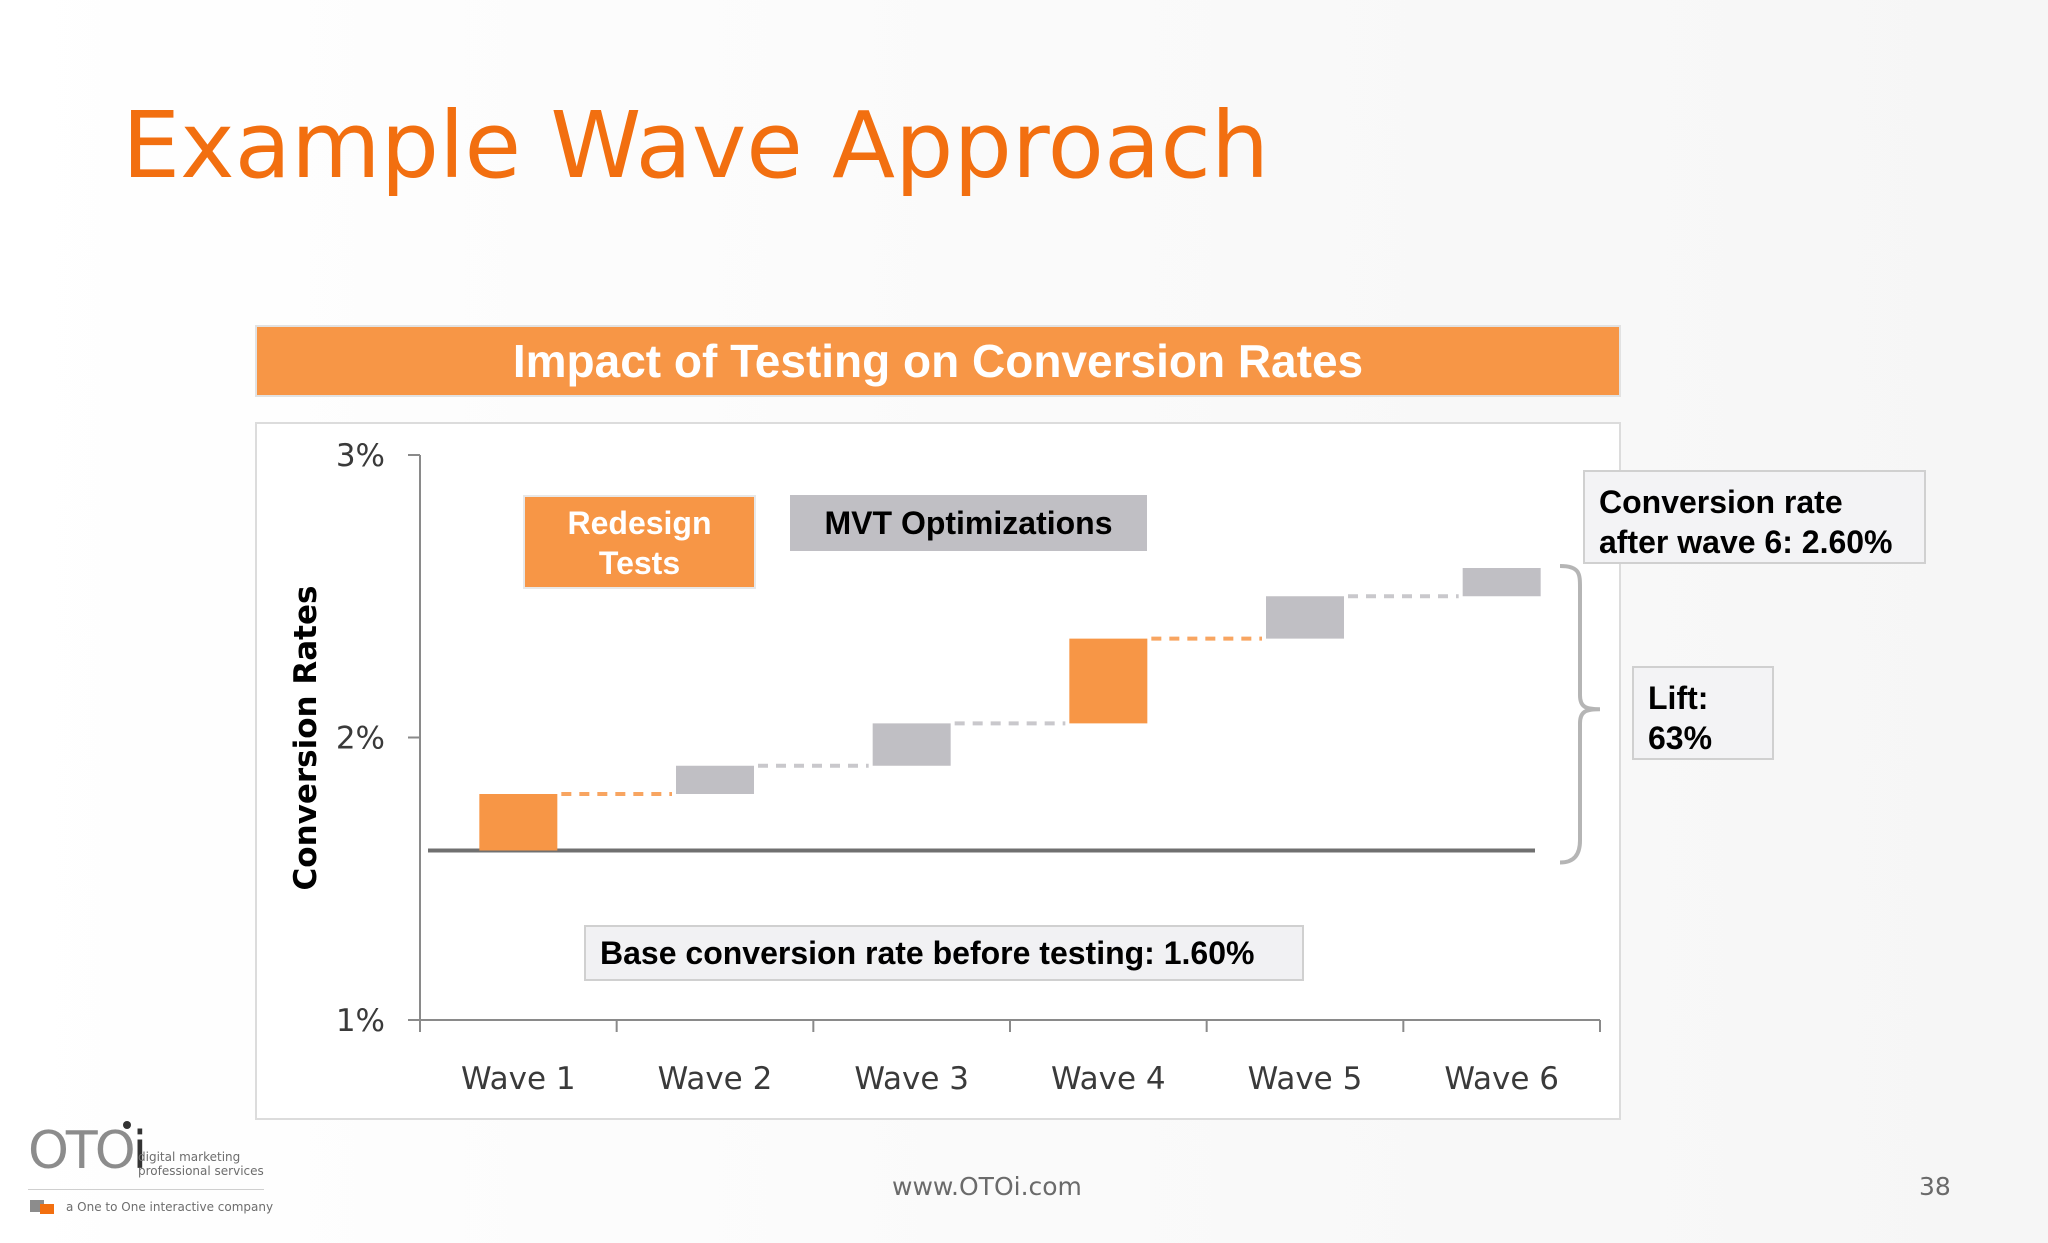 The image size is (2048, 1243). Describe the element at coordinates (306, 738) in the screenshot. I see `y-axis-title: Conversion Rates` at that location.